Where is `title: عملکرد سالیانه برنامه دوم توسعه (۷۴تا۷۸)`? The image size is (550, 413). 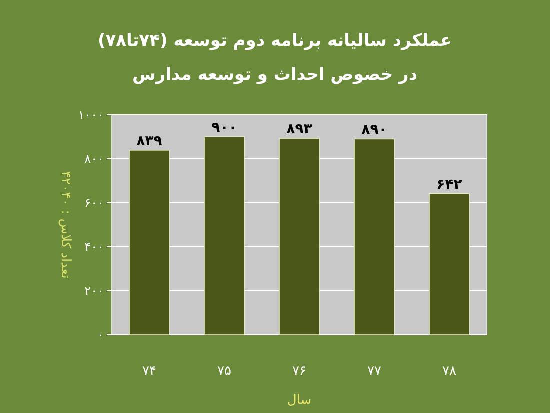 title: عملکرد سالیانه برنامه دوم توسعه (۷۴تا۷۸) is located at coordinates (275, 41).